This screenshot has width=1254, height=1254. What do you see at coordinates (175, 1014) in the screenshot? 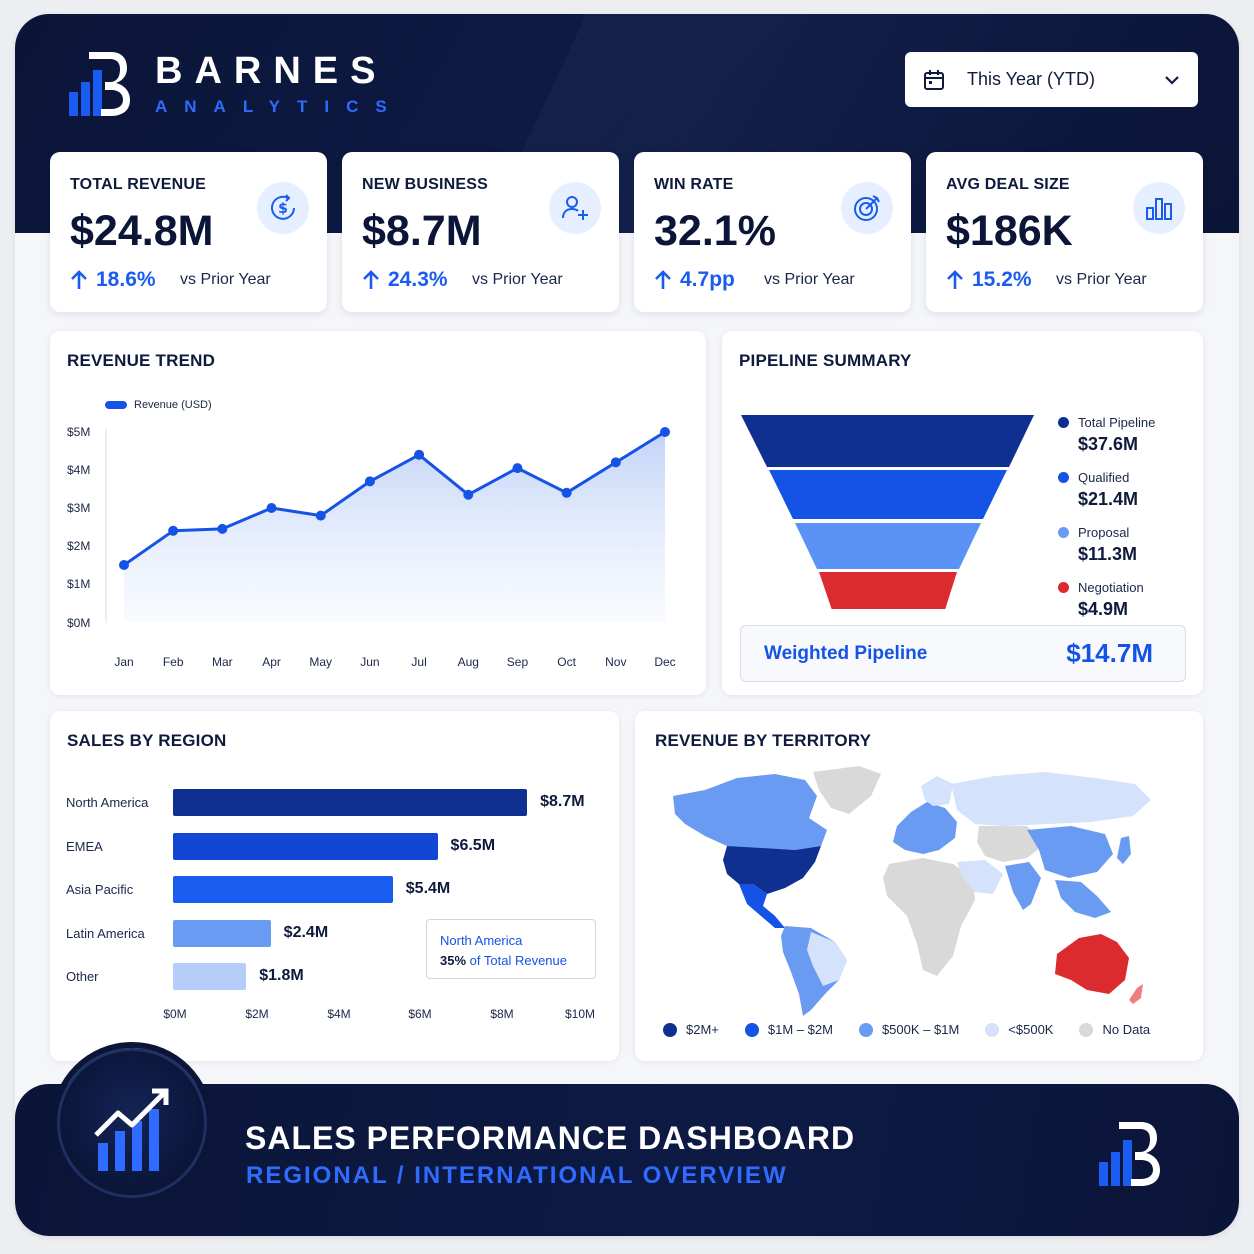
I see `x-tick: $0M` at bounding box center [175, 1014].